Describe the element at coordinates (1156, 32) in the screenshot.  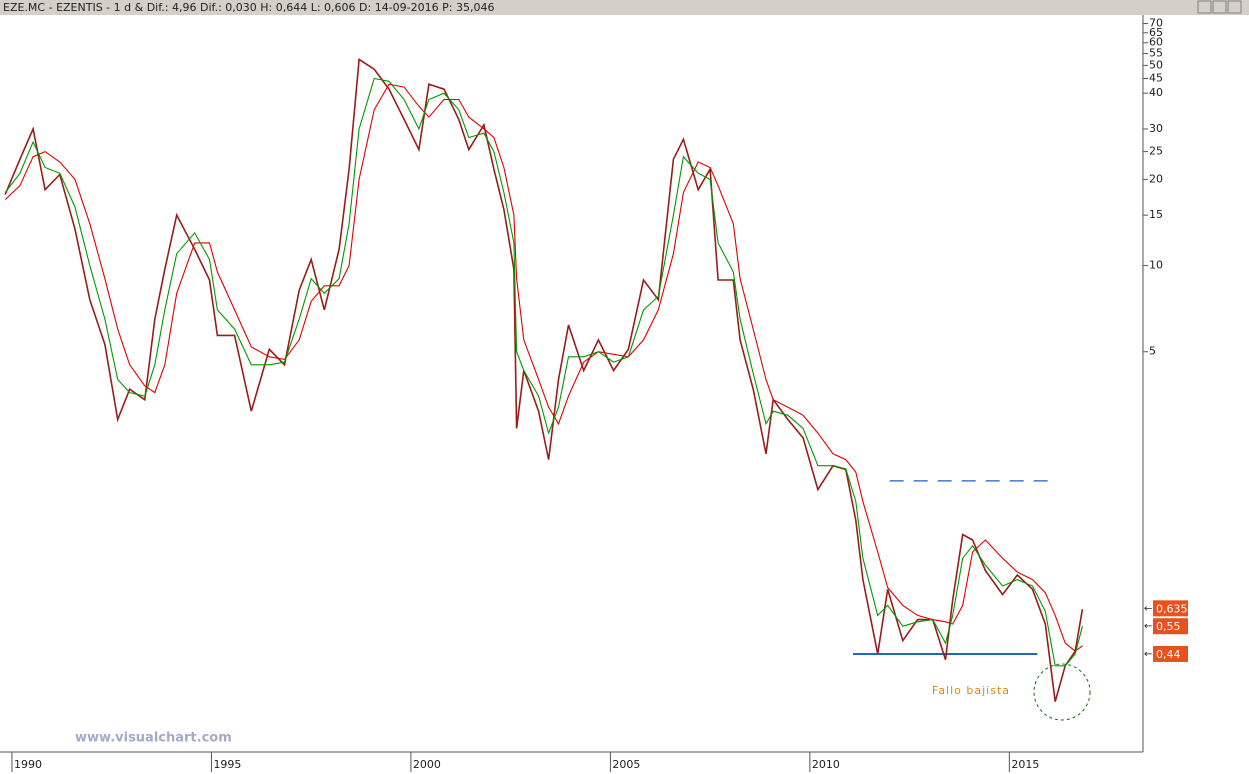
I see `y-tick-label: 65` at that location.